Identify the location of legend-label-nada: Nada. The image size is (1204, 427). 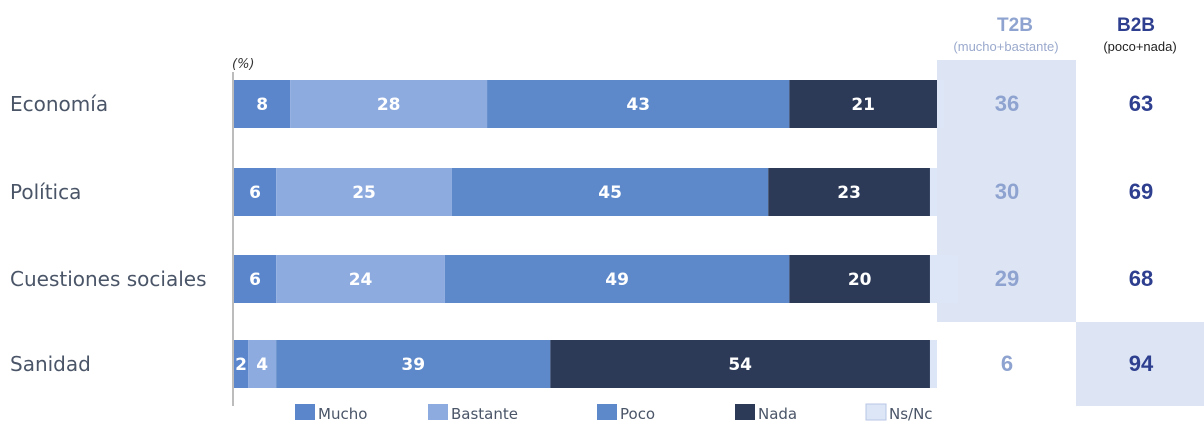
(777, 414).